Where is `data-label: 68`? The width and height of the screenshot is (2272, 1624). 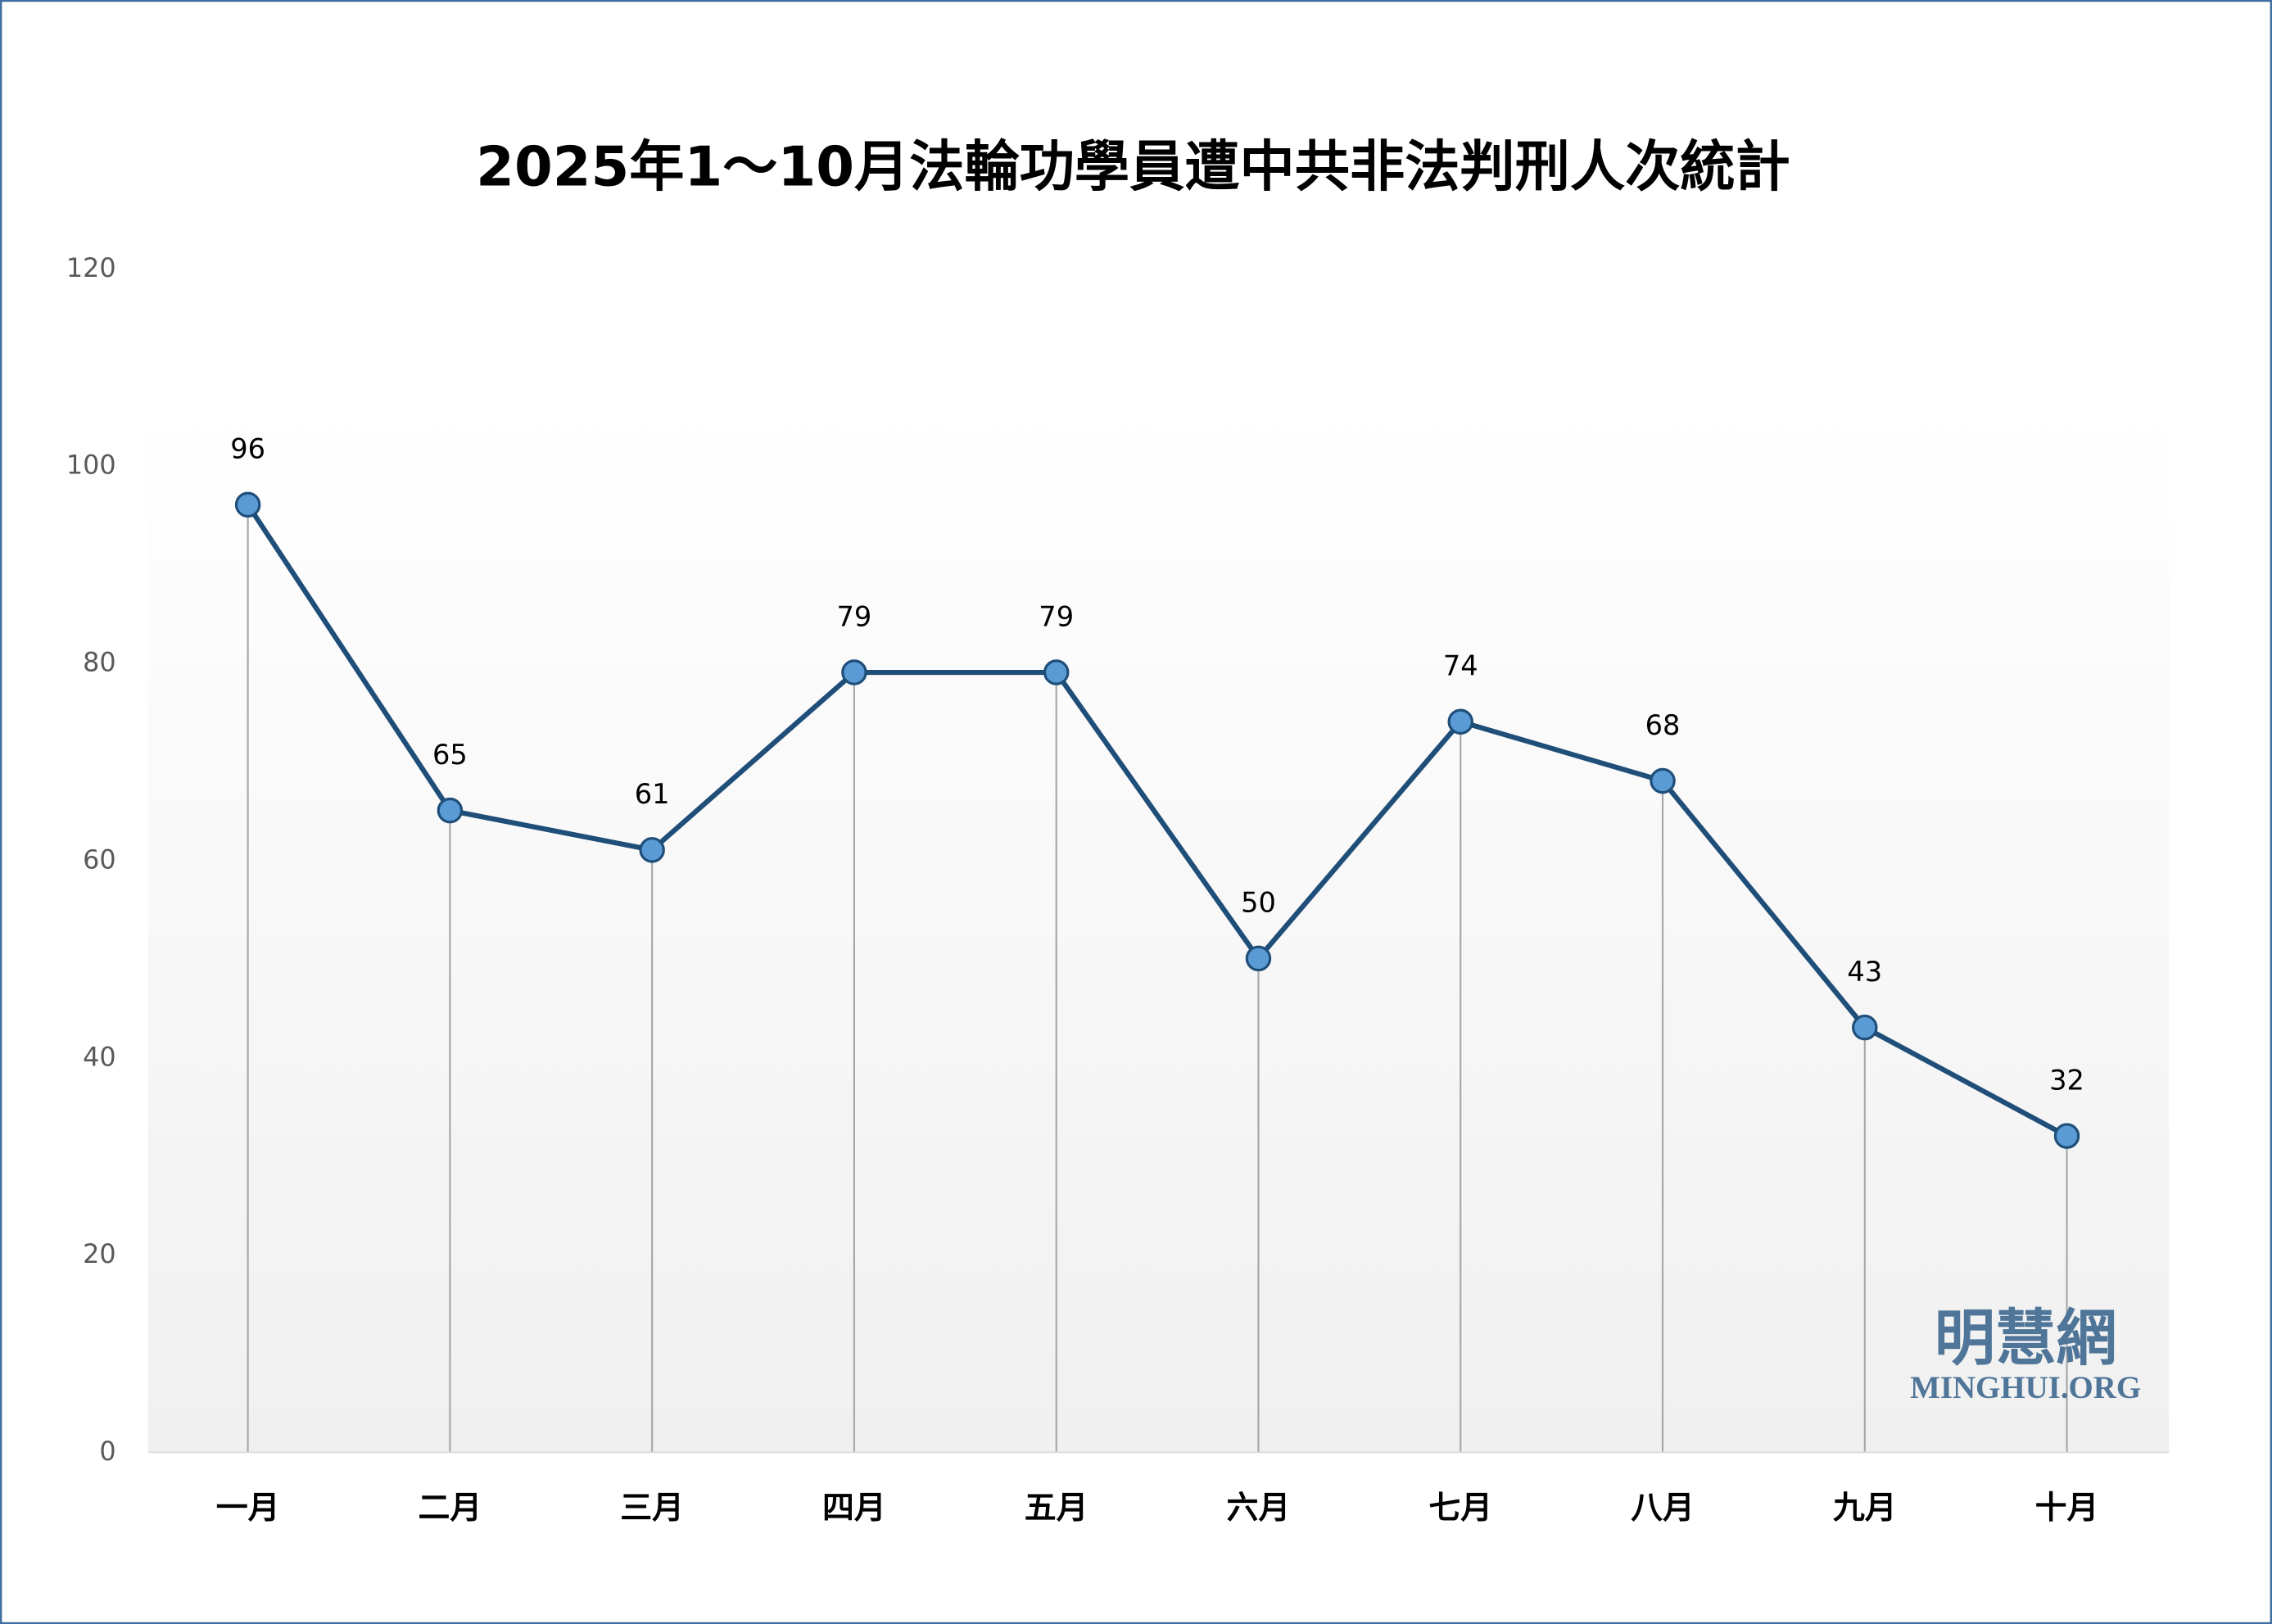
data-label: 68 is located at coordinates (1663, 725).